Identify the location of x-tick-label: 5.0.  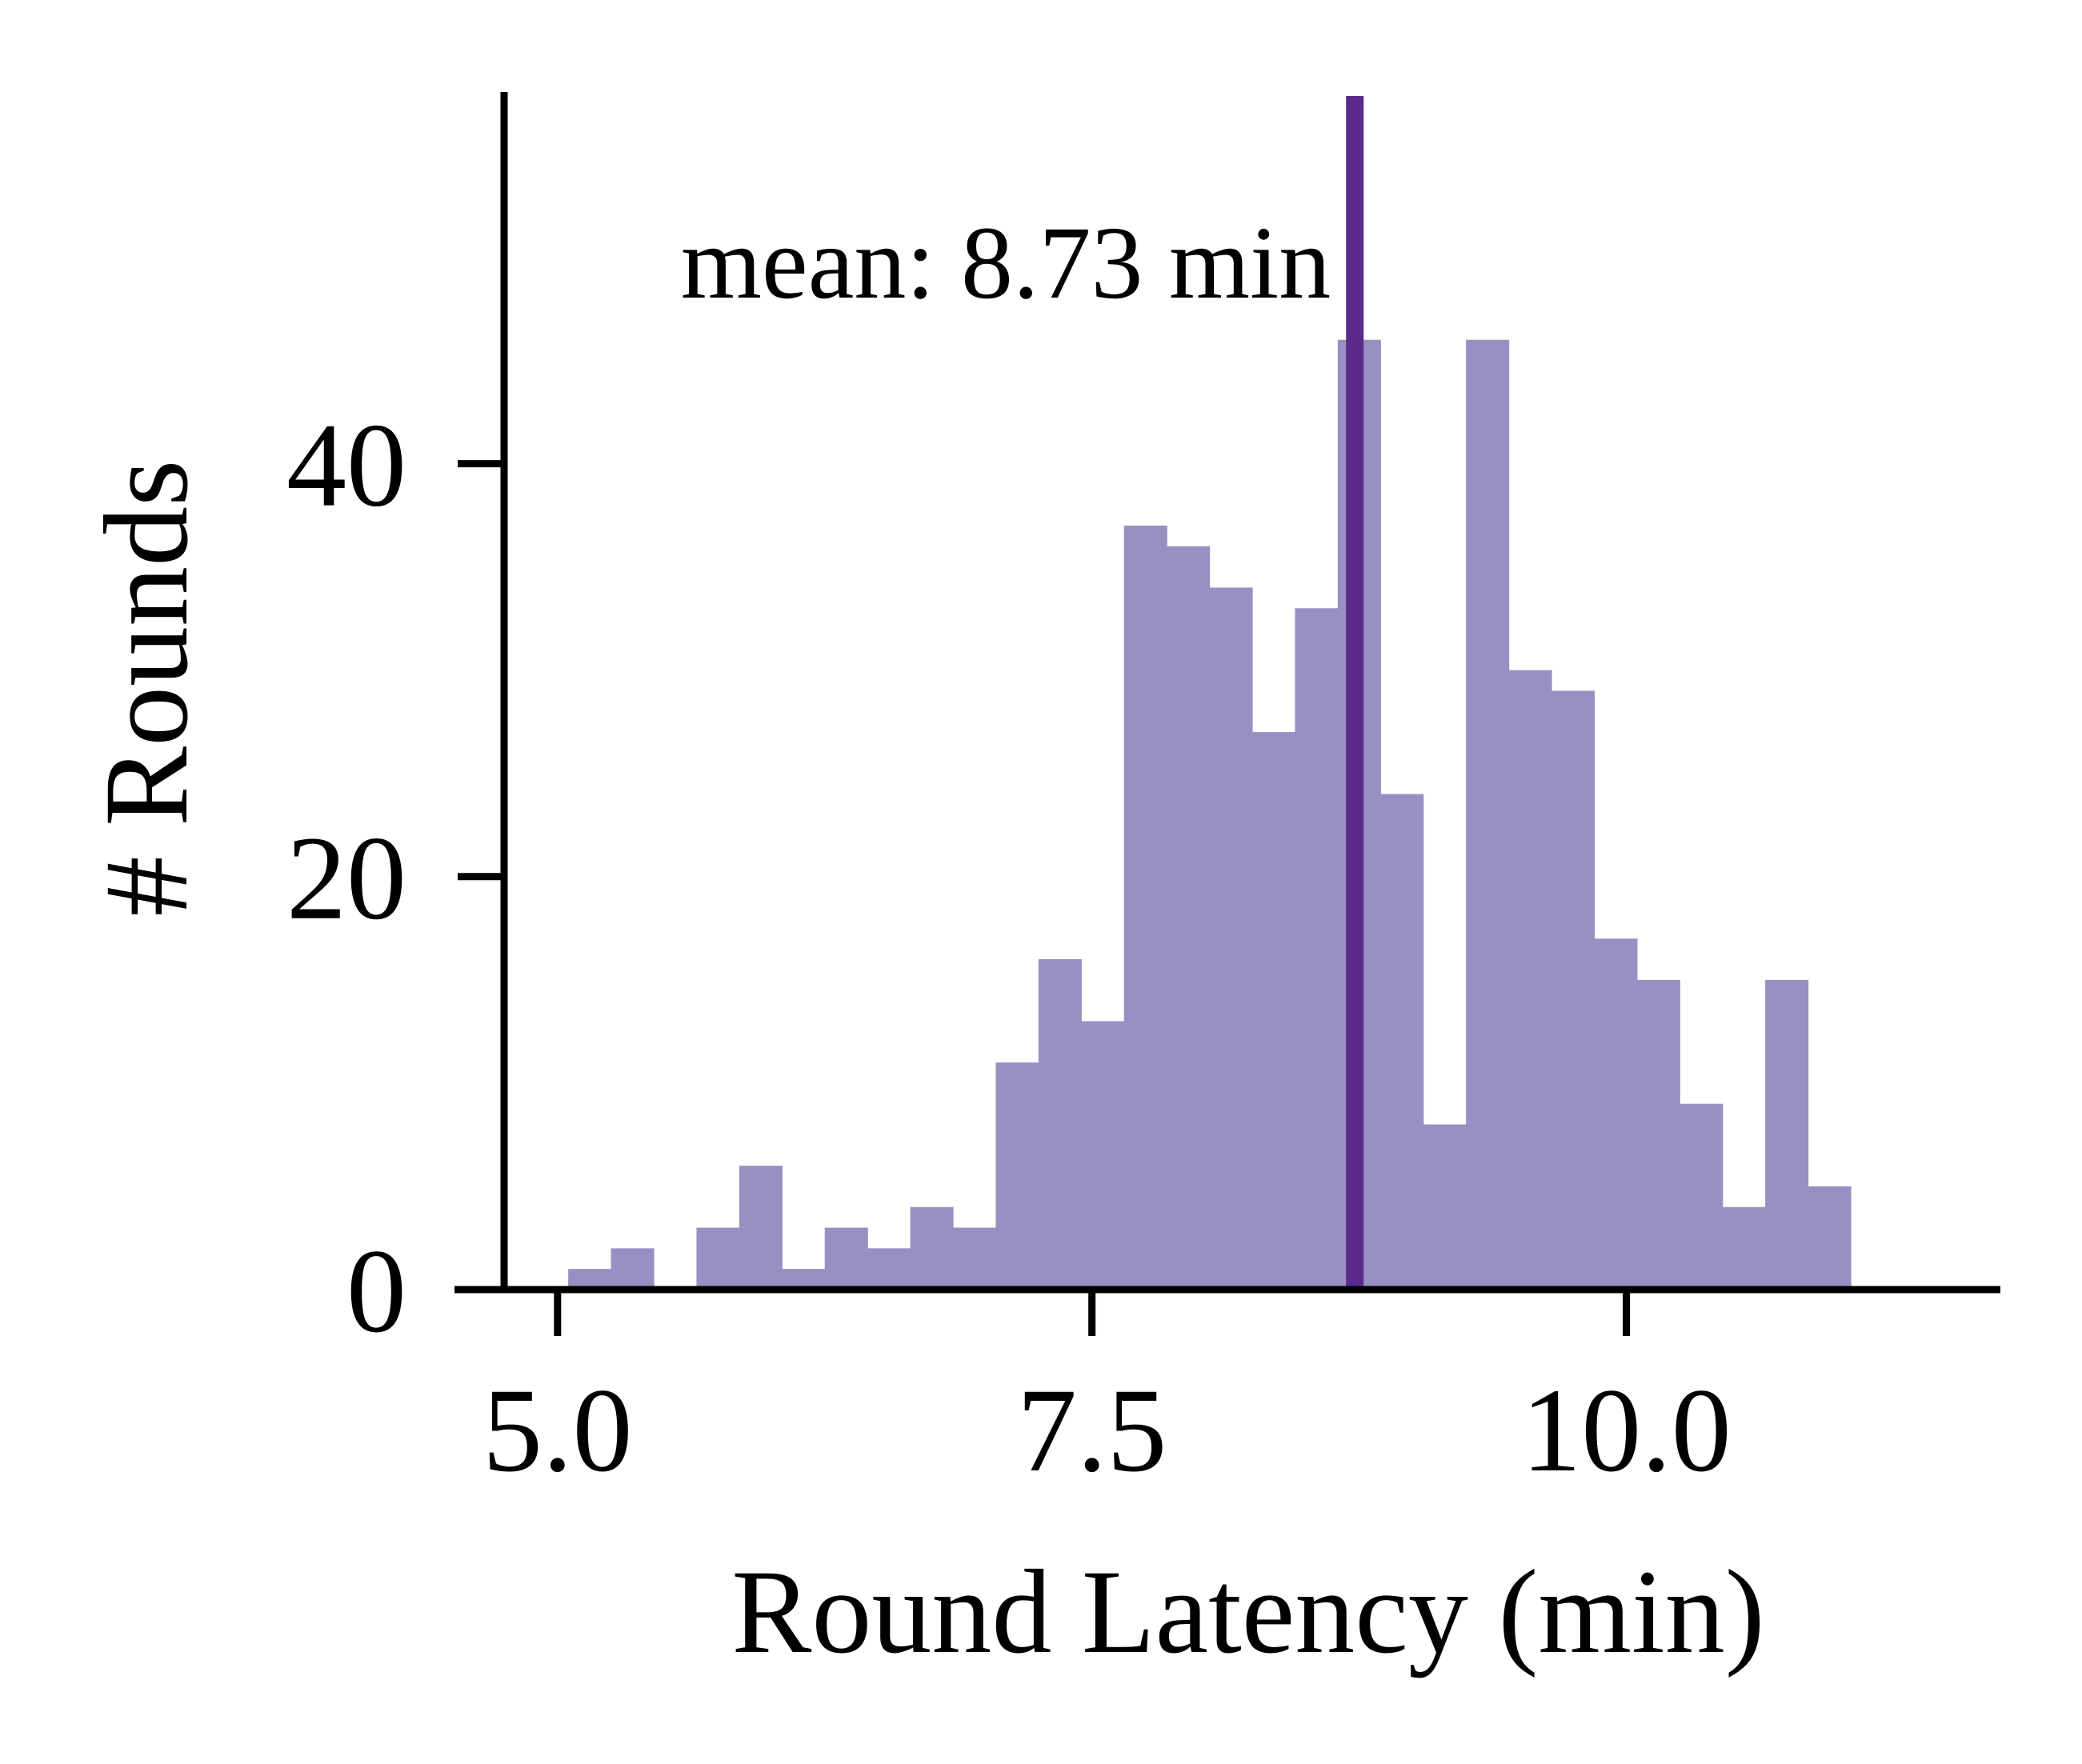
(557, 1430).